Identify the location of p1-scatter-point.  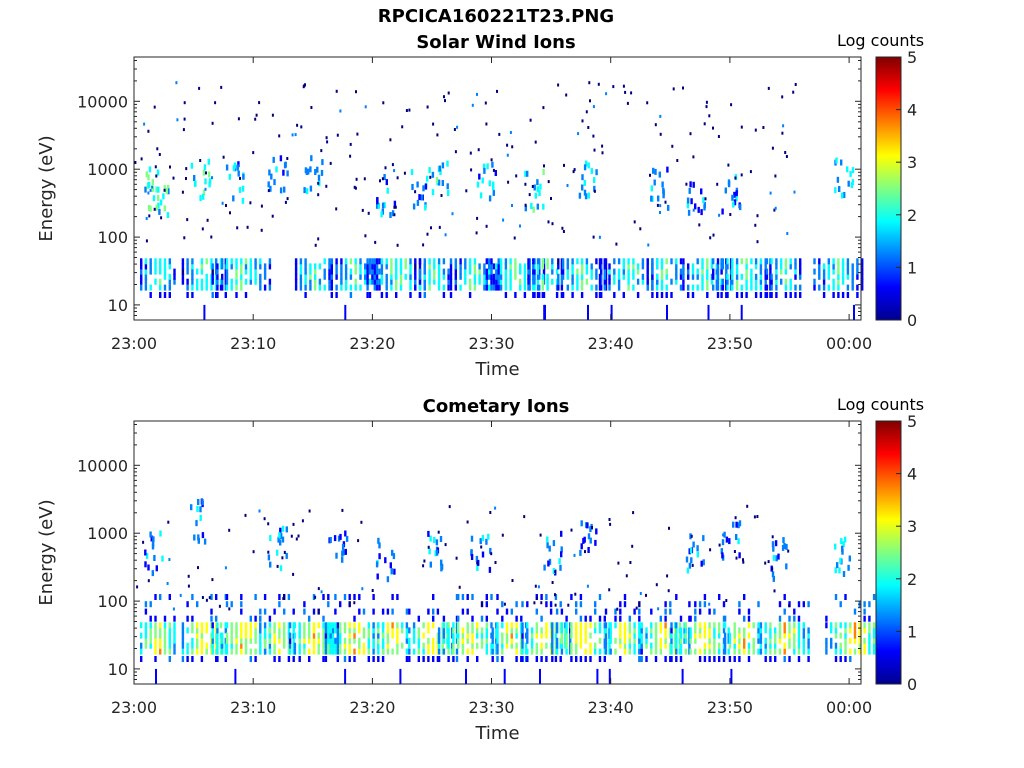
(516, 176).